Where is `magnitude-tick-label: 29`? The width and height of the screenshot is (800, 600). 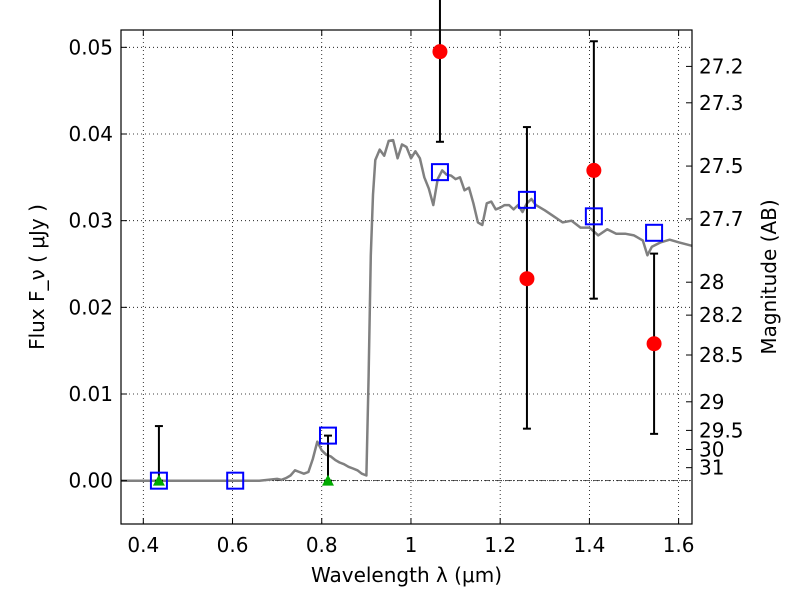 magnitude-tick-label: 29 is located at coordinates (711, 402).